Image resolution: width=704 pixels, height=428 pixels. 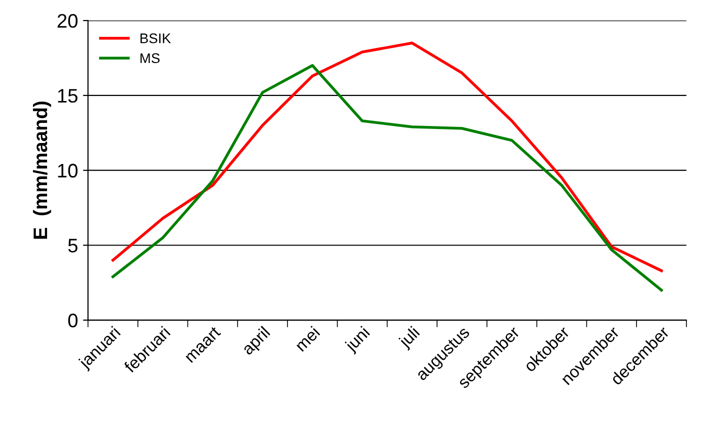 What do you see at coordinates (73, 321) in the screenshot?
I see `y-tick-label: 0` at bounding box center [73, 321].